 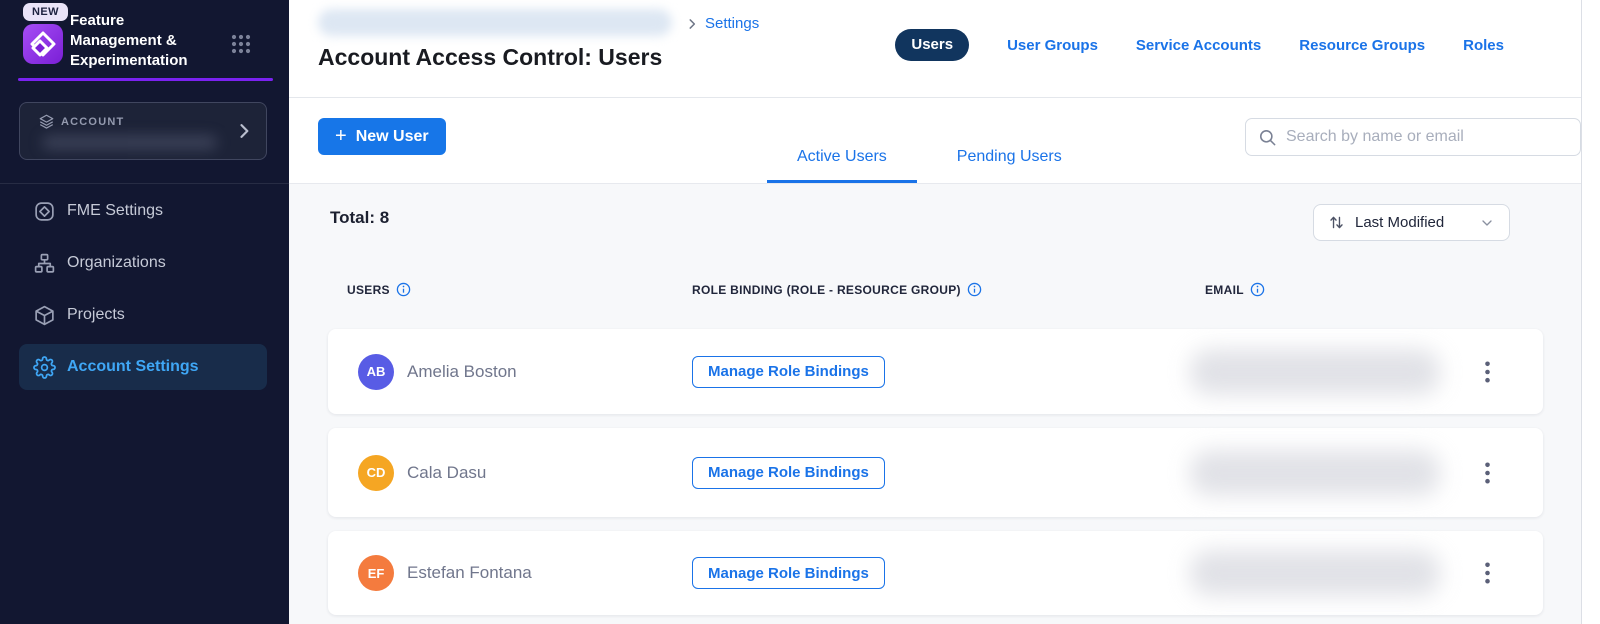 I want to click on cube-icon, so click(x=44, y=315).